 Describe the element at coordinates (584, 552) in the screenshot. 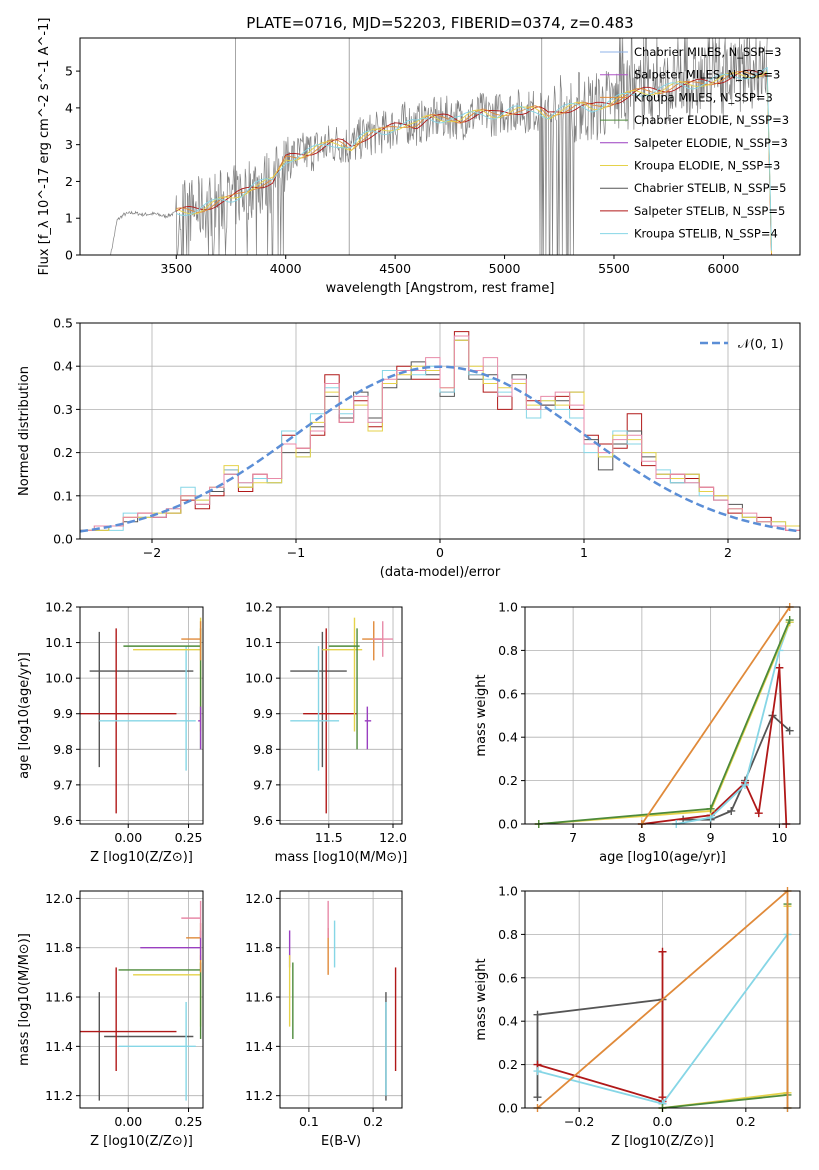

I see `x-tick-label: 1` at that location.